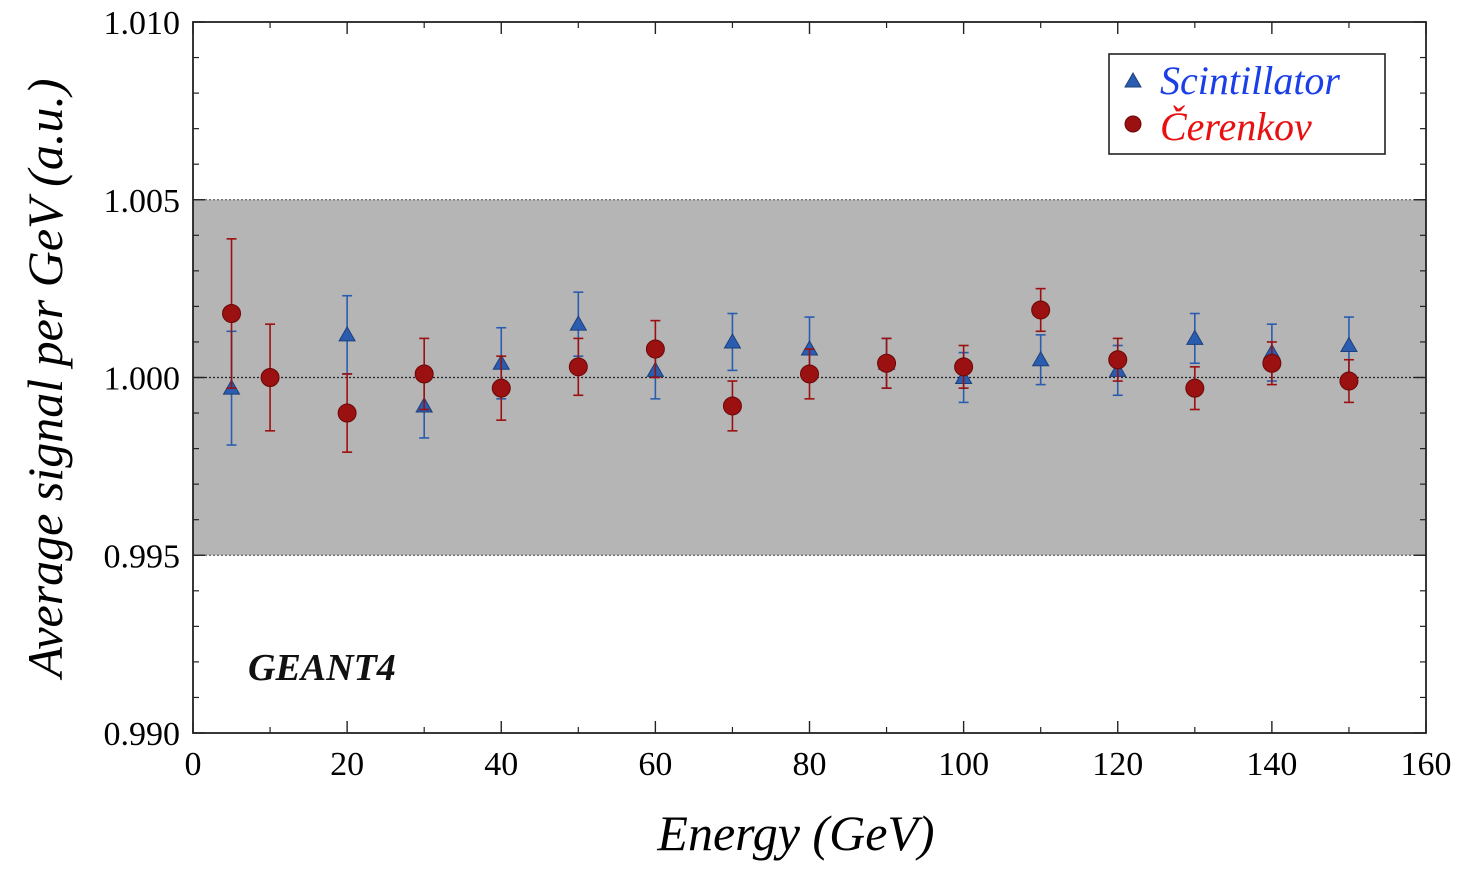  I want to click on geant4-annotation: GEANT4, so click(322, 668).